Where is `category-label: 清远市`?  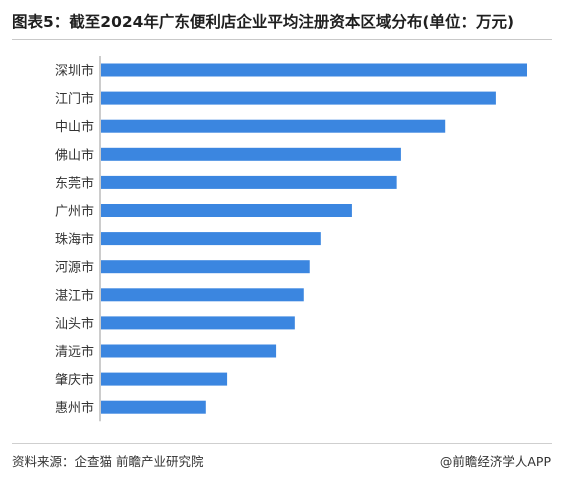
category-label: 清远市 is located at coordinates (74, 352).